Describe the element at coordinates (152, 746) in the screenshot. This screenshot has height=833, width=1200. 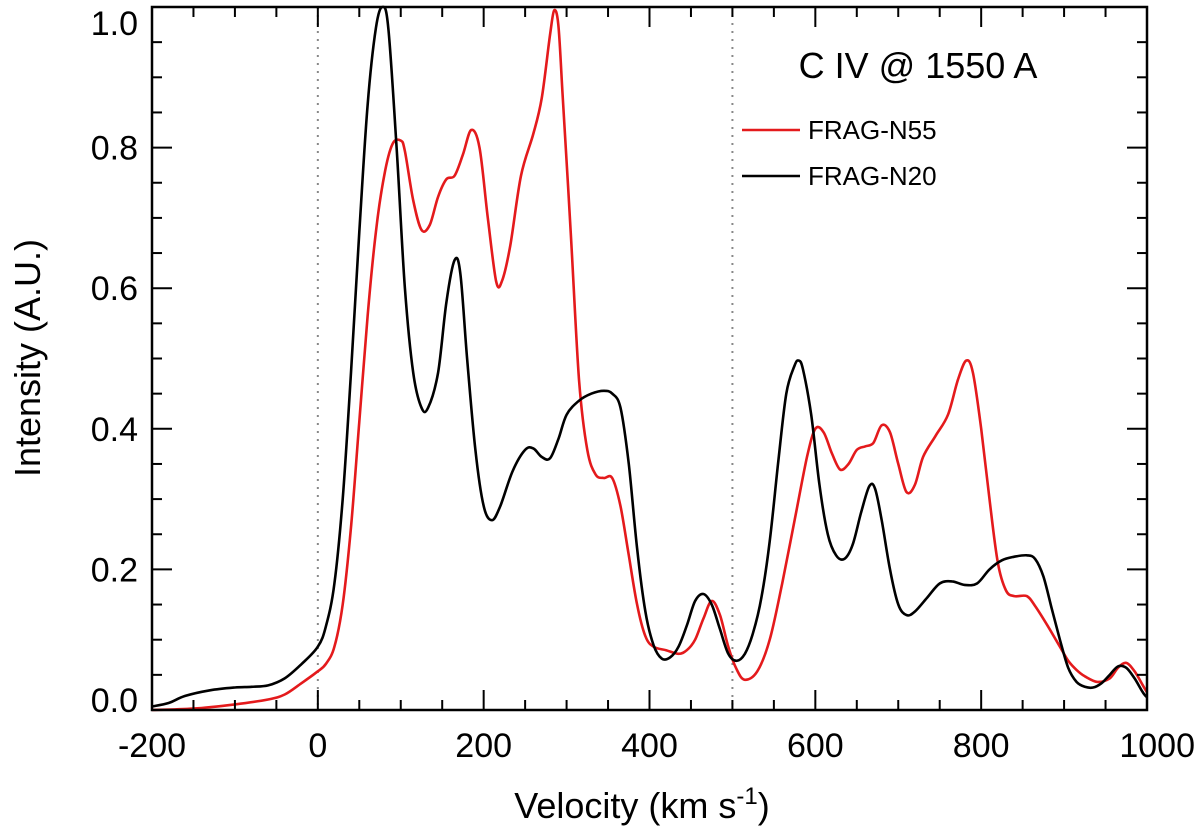
I see `x-tick-label: -200` at that location.